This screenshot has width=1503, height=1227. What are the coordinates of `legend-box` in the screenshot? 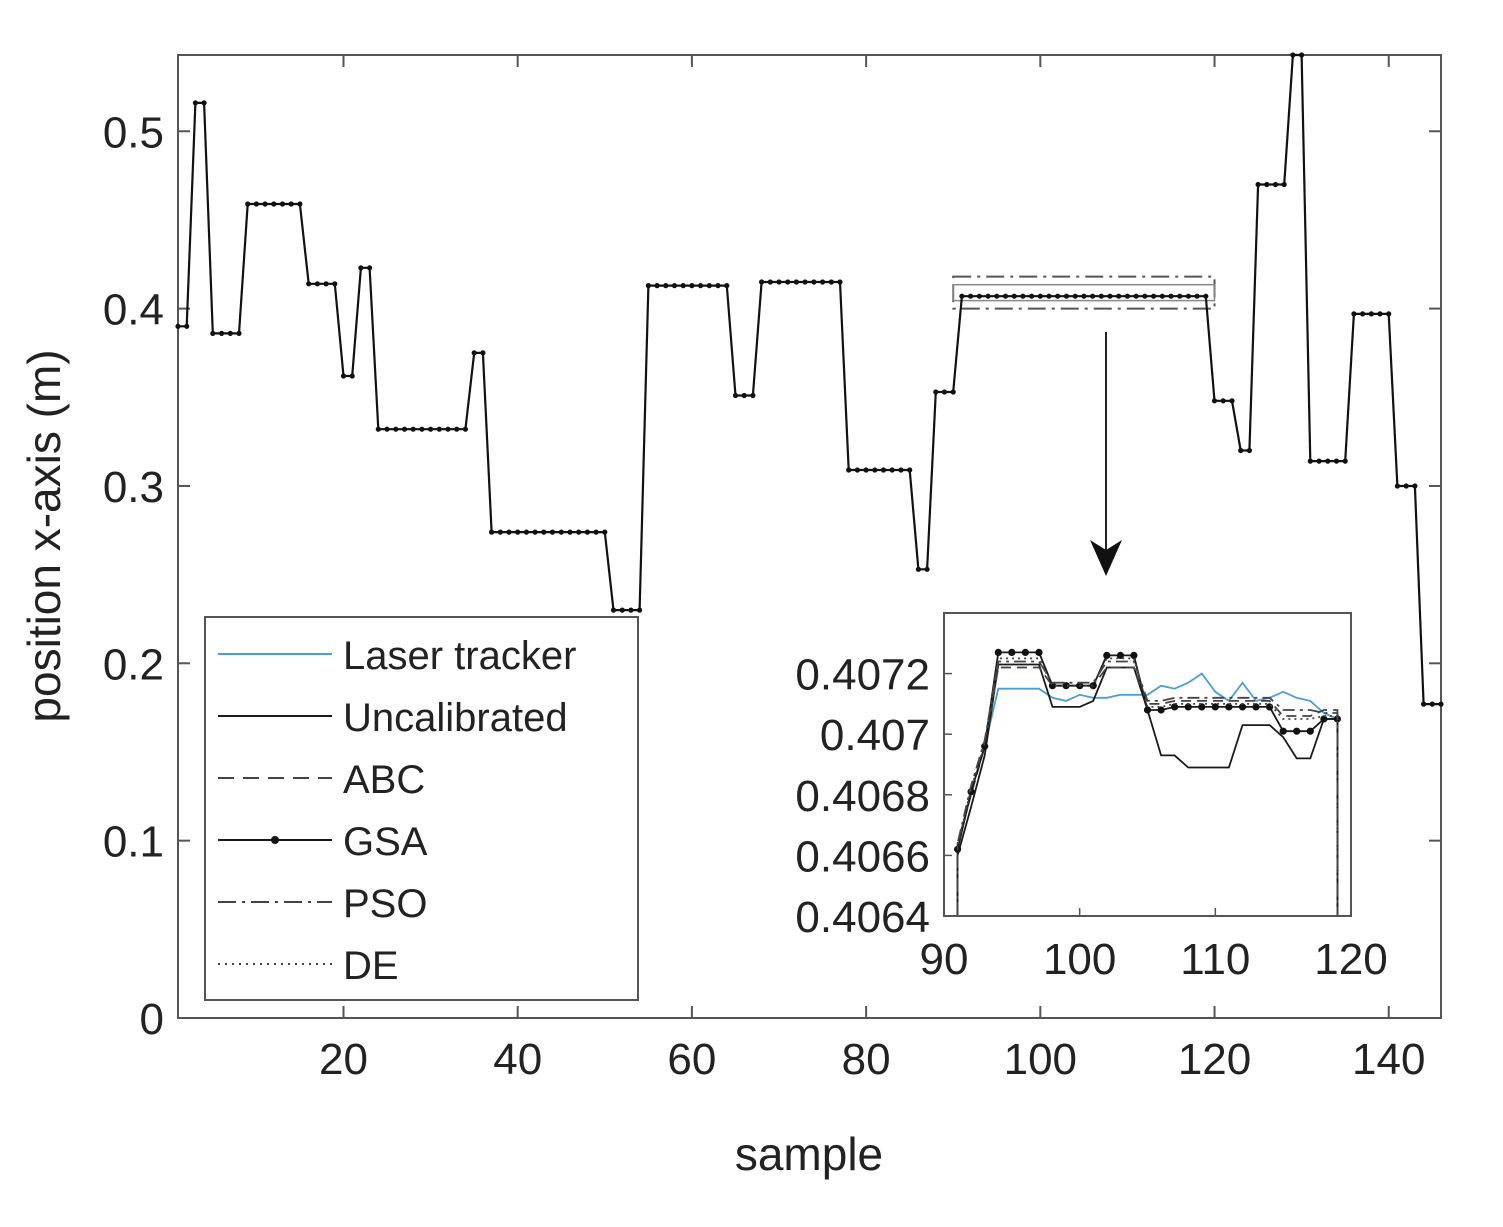 It's located at (421, 808).